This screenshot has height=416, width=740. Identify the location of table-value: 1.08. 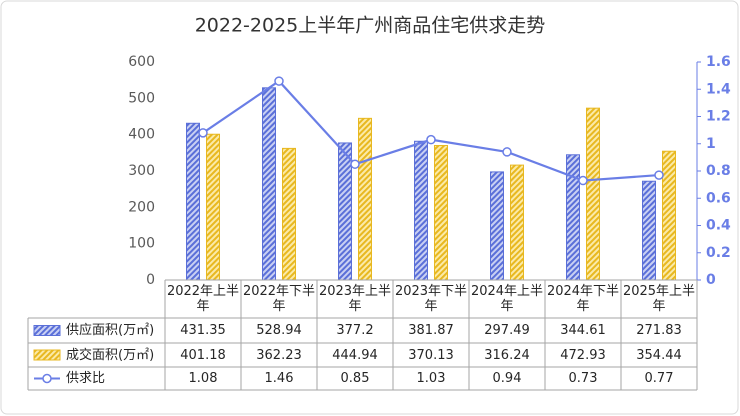
(203, 378).